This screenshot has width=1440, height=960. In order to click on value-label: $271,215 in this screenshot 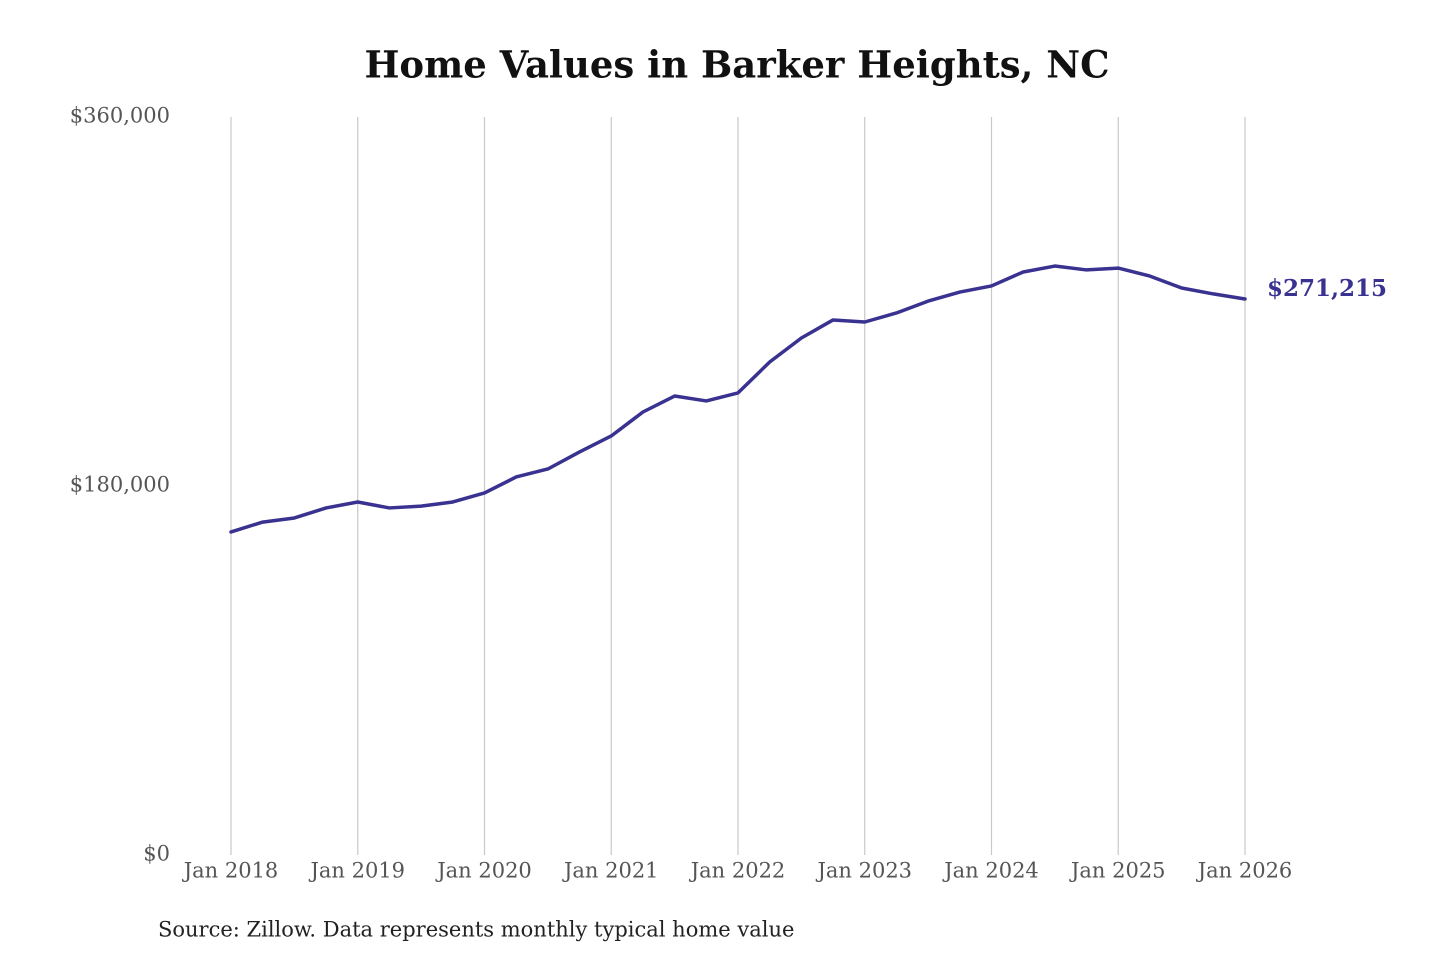, I will do `click(1327, 288)`.